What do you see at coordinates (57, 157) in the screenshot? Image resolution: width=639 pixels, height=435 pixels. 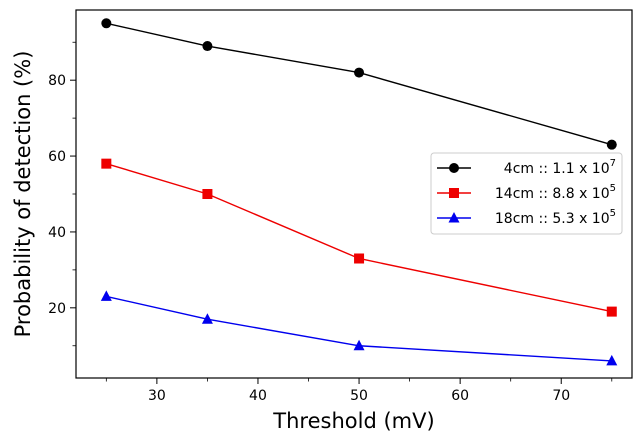 I see `y-tick-label: 60` at bounding box center [57, 157].